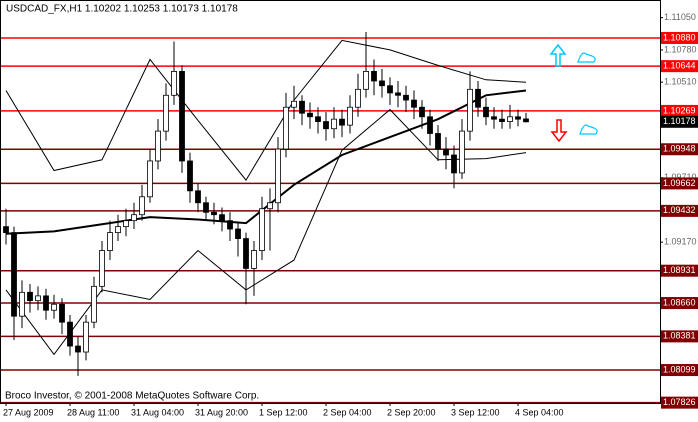  What do you see at coordinates (559, 131) in the screenshot?
I see `down-arrow` at bounding box center [559, 131].